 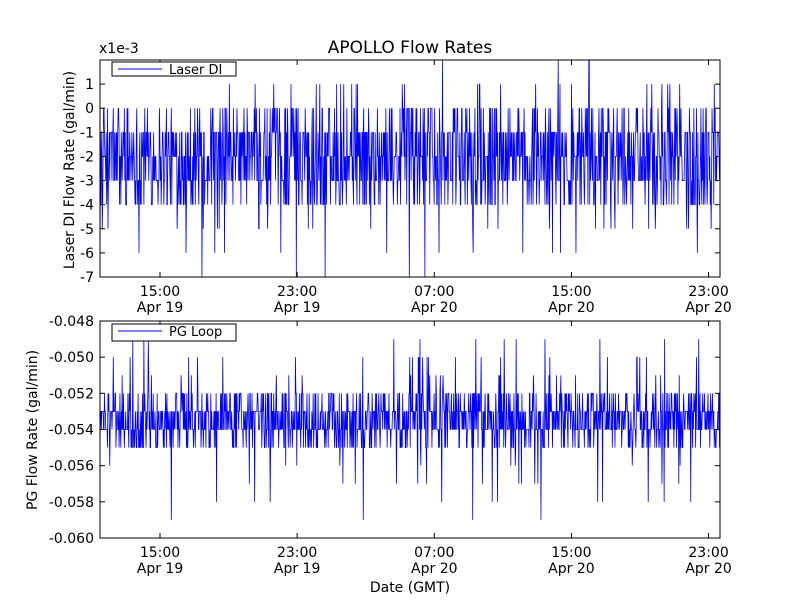 What do you see at coordinates (195, 332) in the screenshot?
I see `pg-loop-legend-label: PG Loop` at bounding box center [195, 332].